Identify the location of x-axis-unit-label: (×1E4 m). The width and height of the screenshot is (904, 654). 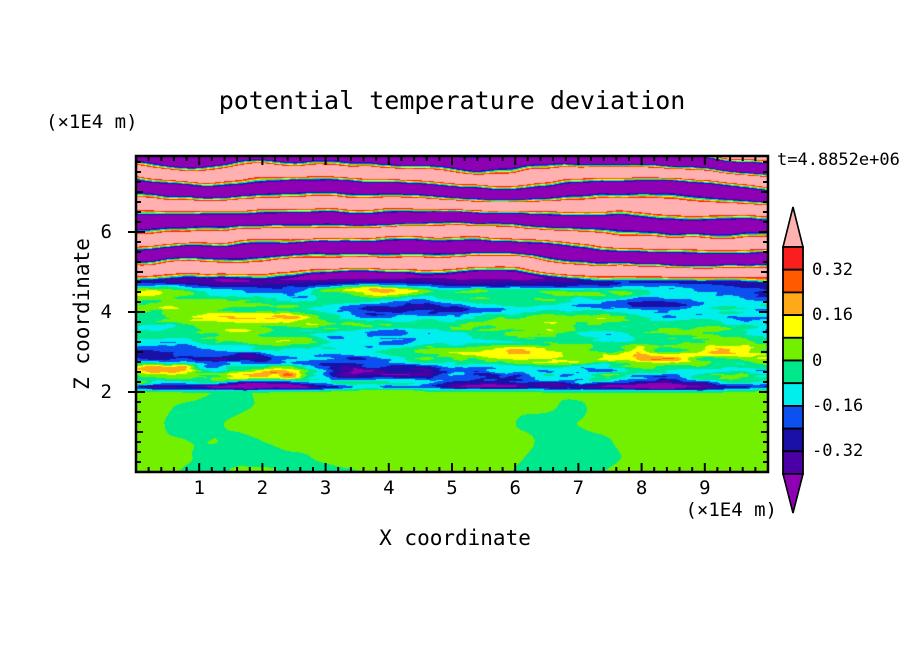
(731, 510).